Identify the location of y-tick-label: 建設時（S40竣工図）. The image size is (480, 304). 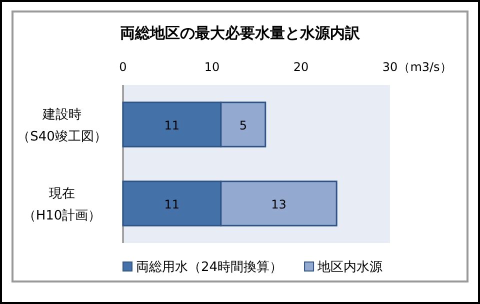
(62, 126).